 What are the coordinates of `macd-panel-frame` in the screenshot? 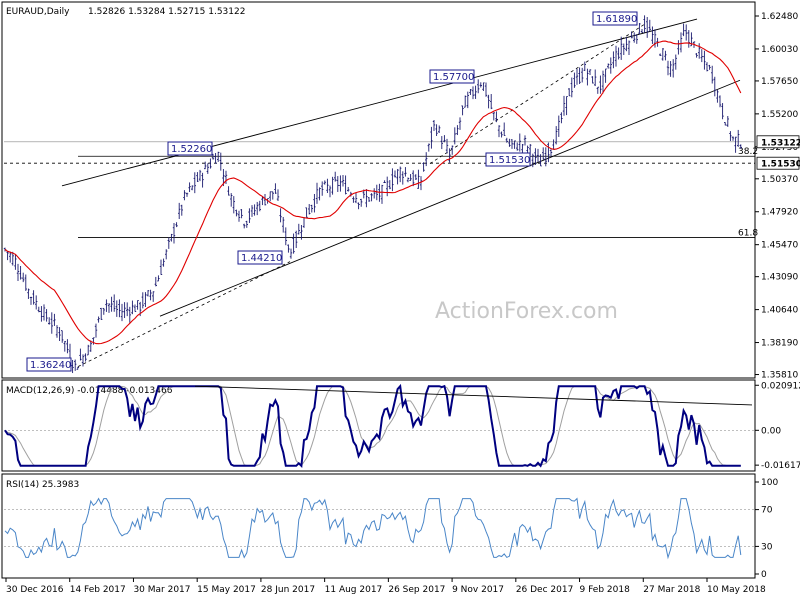 It's located at (378, 425).